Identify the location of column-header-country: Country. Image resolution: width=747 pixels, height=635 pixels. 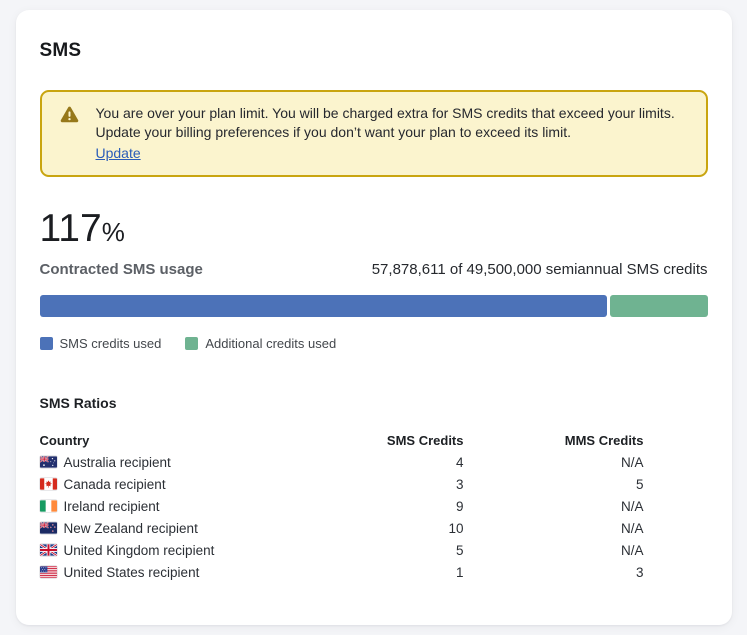
(64, 440).